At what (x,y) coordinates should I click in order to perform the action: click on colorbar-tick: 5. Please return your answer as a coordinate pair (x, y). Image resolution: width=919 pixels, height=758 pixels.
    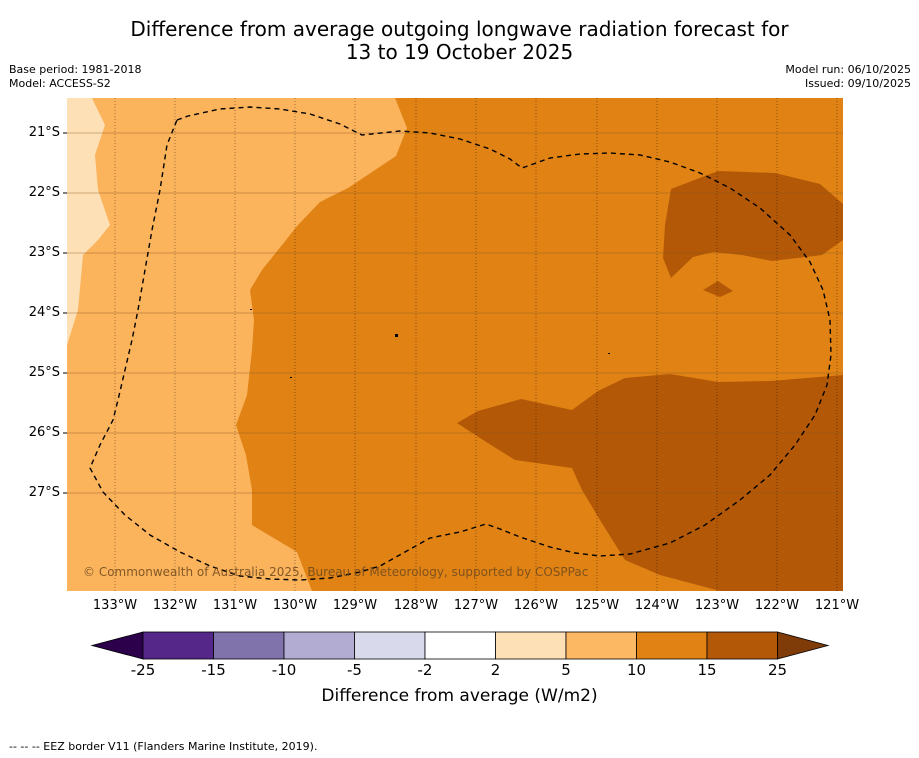
    Looking at the image, I should click on (566, 670).